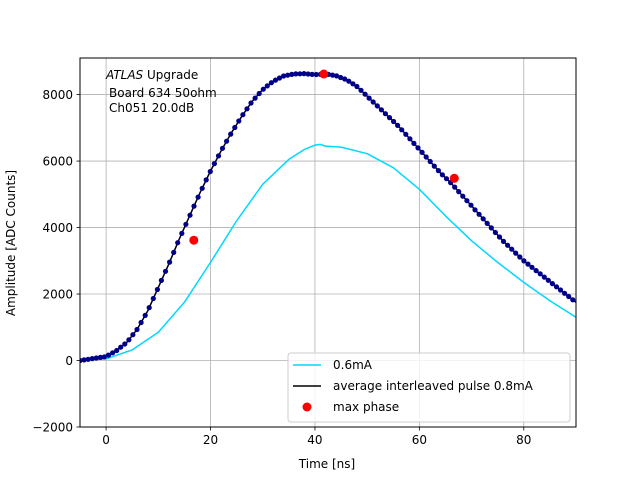 Image resolution: width=640 pixels, height=480 pixels. Describe the element at coordinates (52, 428) in the screenshot. I see `y-tick-label: −2000` at that location.